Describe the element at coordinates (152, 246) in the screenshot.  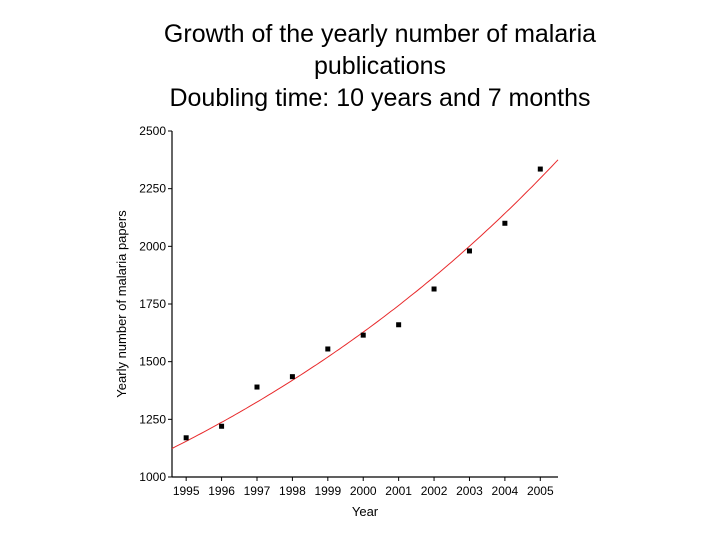
I see `y-tick-label: 2000` at that location.